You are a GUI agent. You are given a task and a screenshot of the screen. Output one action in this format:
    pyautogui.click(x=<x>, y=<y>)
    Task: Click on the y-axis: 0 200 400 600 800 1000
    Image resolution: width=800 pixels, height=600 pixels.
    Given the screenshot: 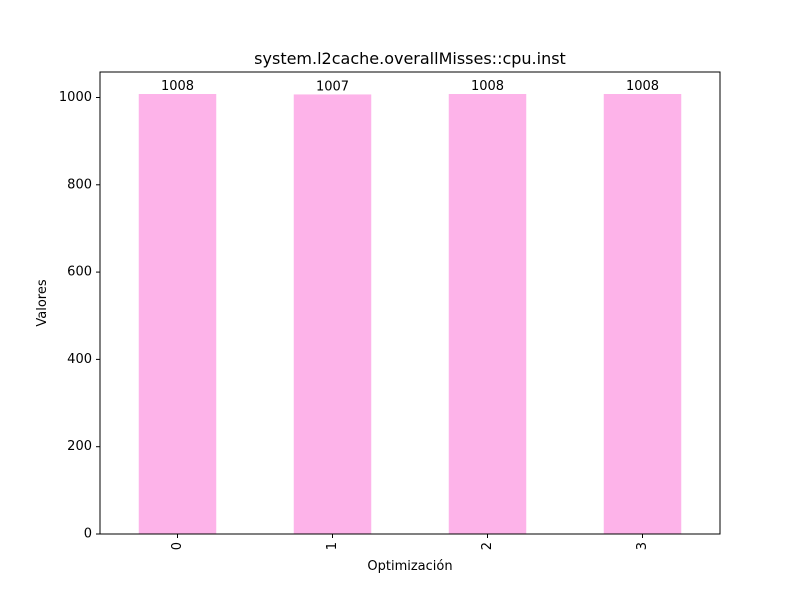 What is the action you would take?
    pyautogui.click(x=79, y=316)
    